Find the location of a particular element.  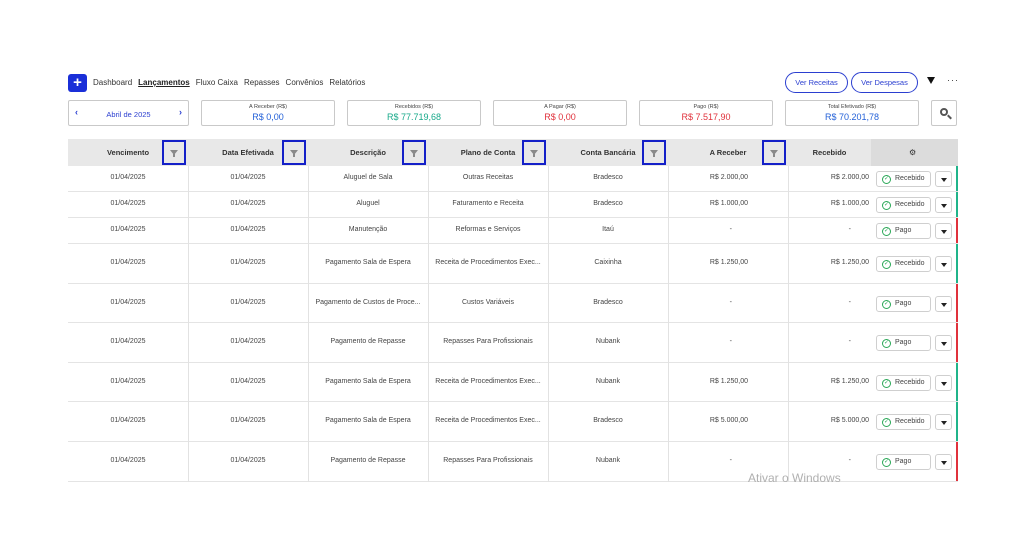

nav-link-dashboard: Dashboard is located at coordinates (113, 82).